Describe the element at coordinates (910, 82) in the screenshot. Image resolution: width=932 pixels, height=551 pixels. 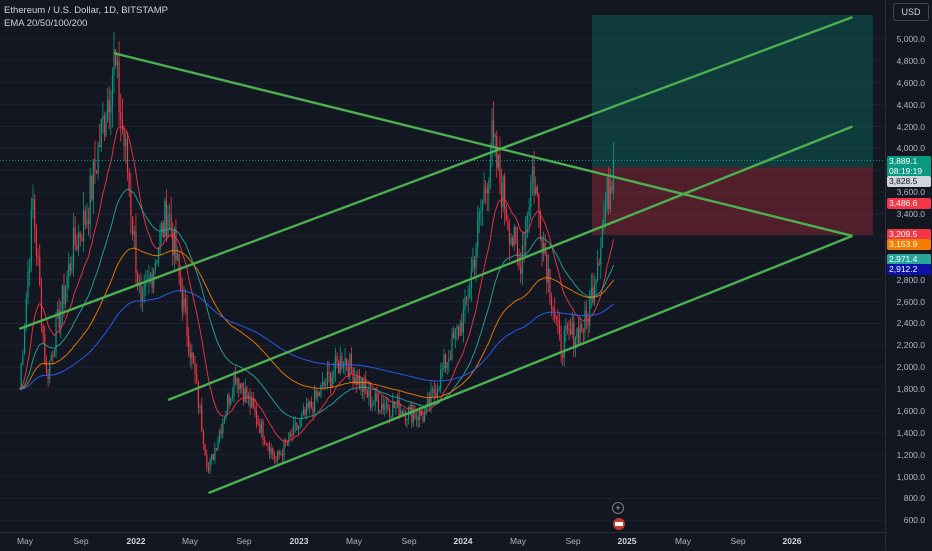
I see `price-label: 4,600.0` at that location.